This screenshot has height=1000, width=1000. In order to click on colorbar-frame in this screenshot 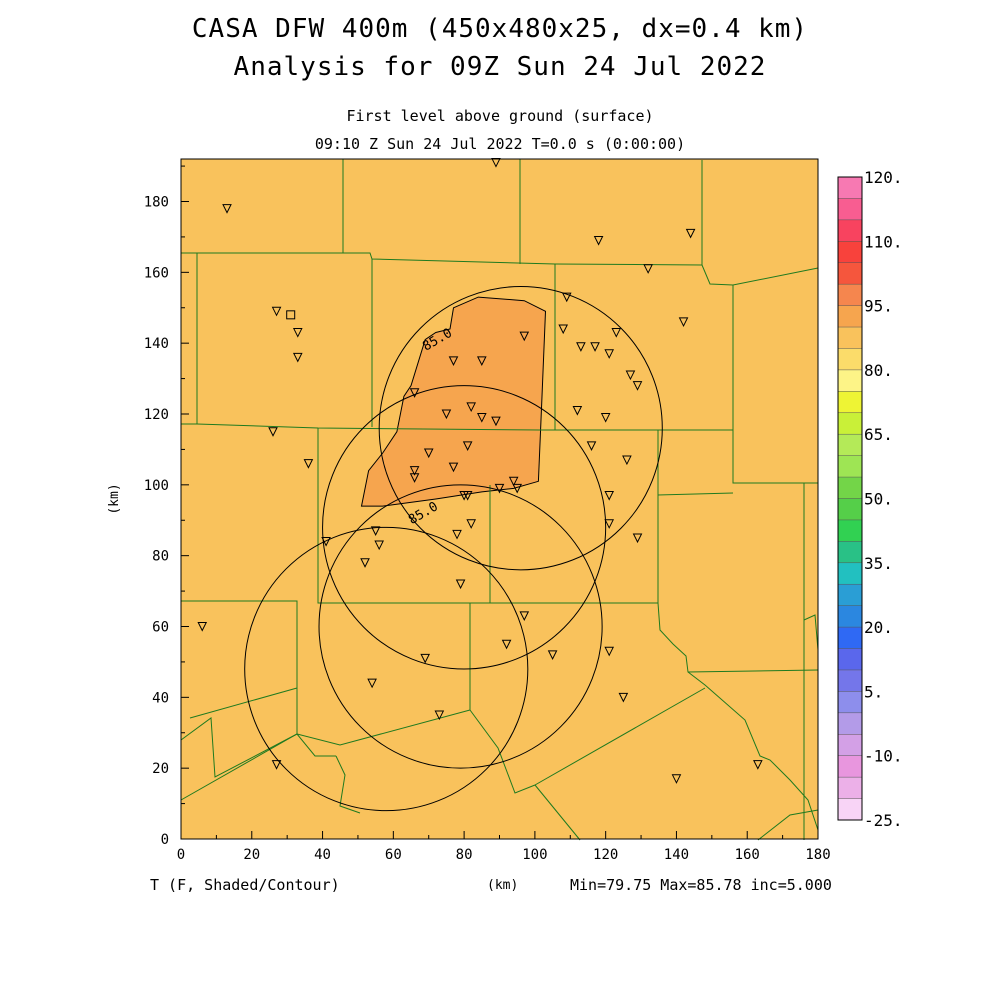, I will do `click(850, 498)`.